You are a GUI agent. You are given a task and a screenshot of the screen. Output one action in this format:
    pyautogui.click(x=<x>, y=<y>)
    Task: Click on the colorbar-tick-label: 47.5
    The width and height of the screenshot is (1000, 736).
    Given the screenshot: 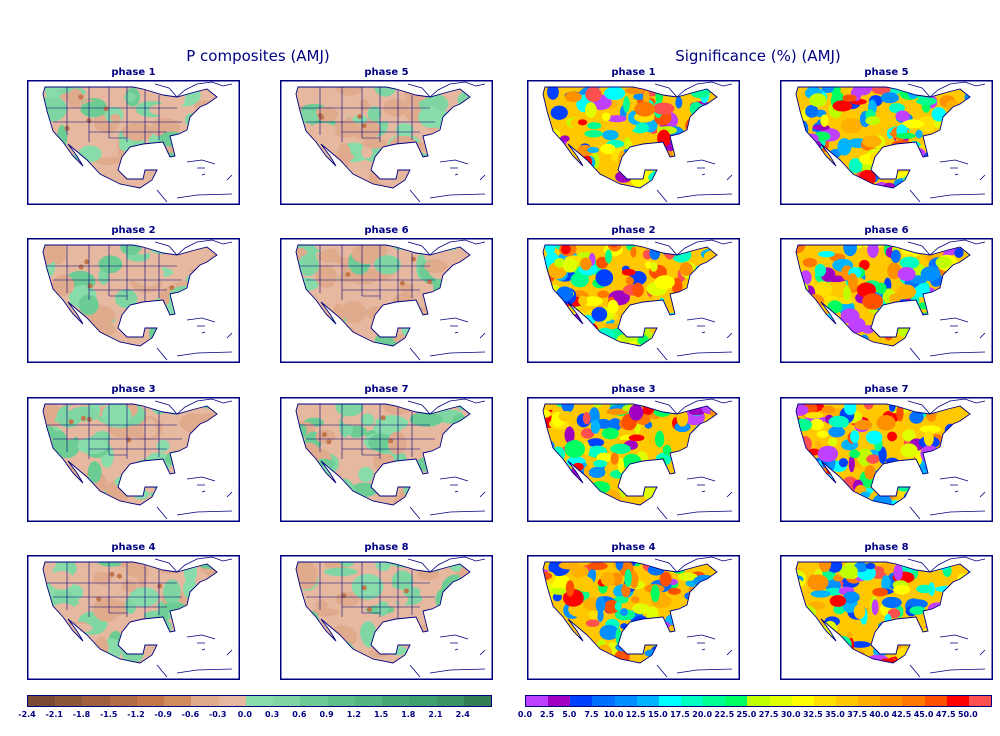 What is the action you would take?
    pyautogui.click(x=945, y=714)
    